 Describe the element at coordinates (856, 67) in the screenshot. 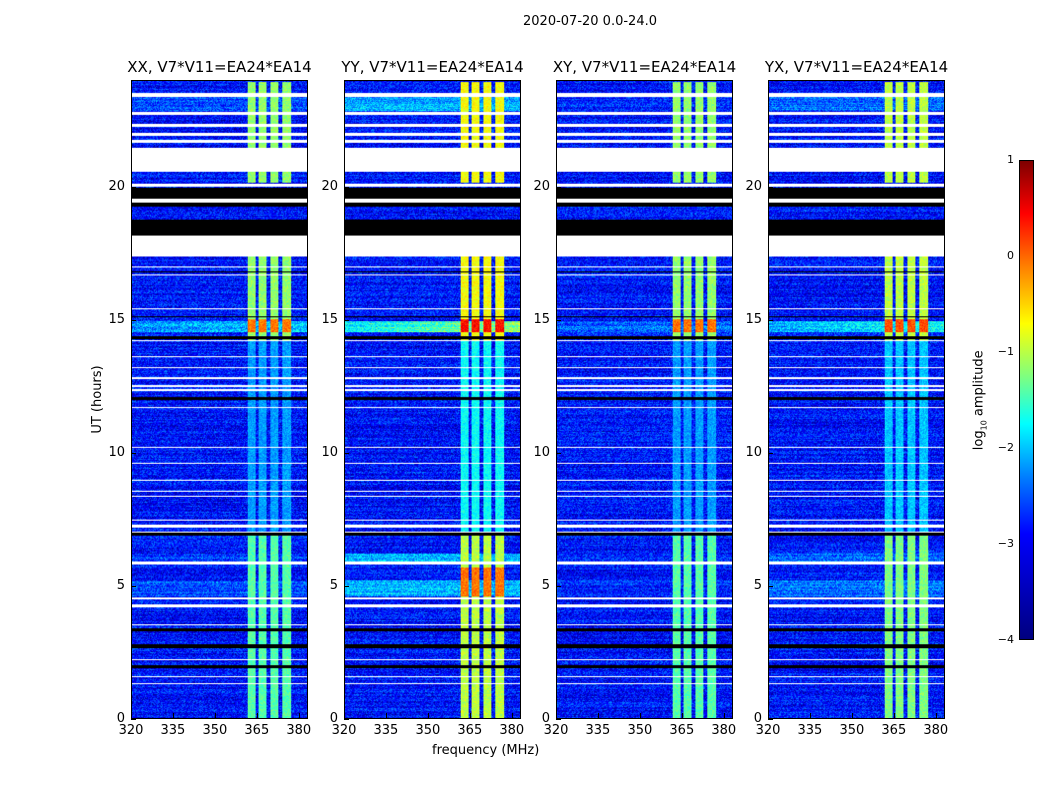

I see `panel-title: YX, V7*V11=EA24*EA14` at that location.